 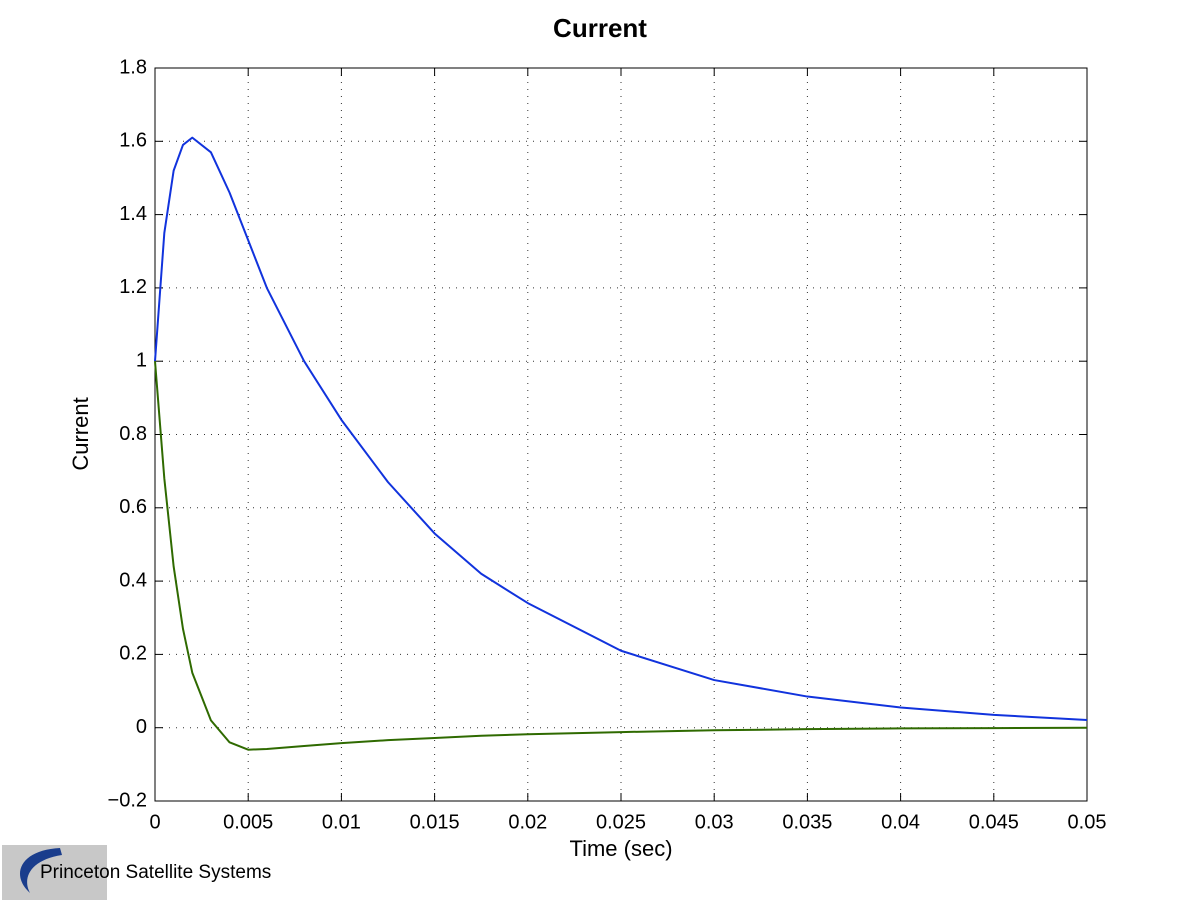 I want to click on x-tick-label: 0.005, so click(x=248, y=822).